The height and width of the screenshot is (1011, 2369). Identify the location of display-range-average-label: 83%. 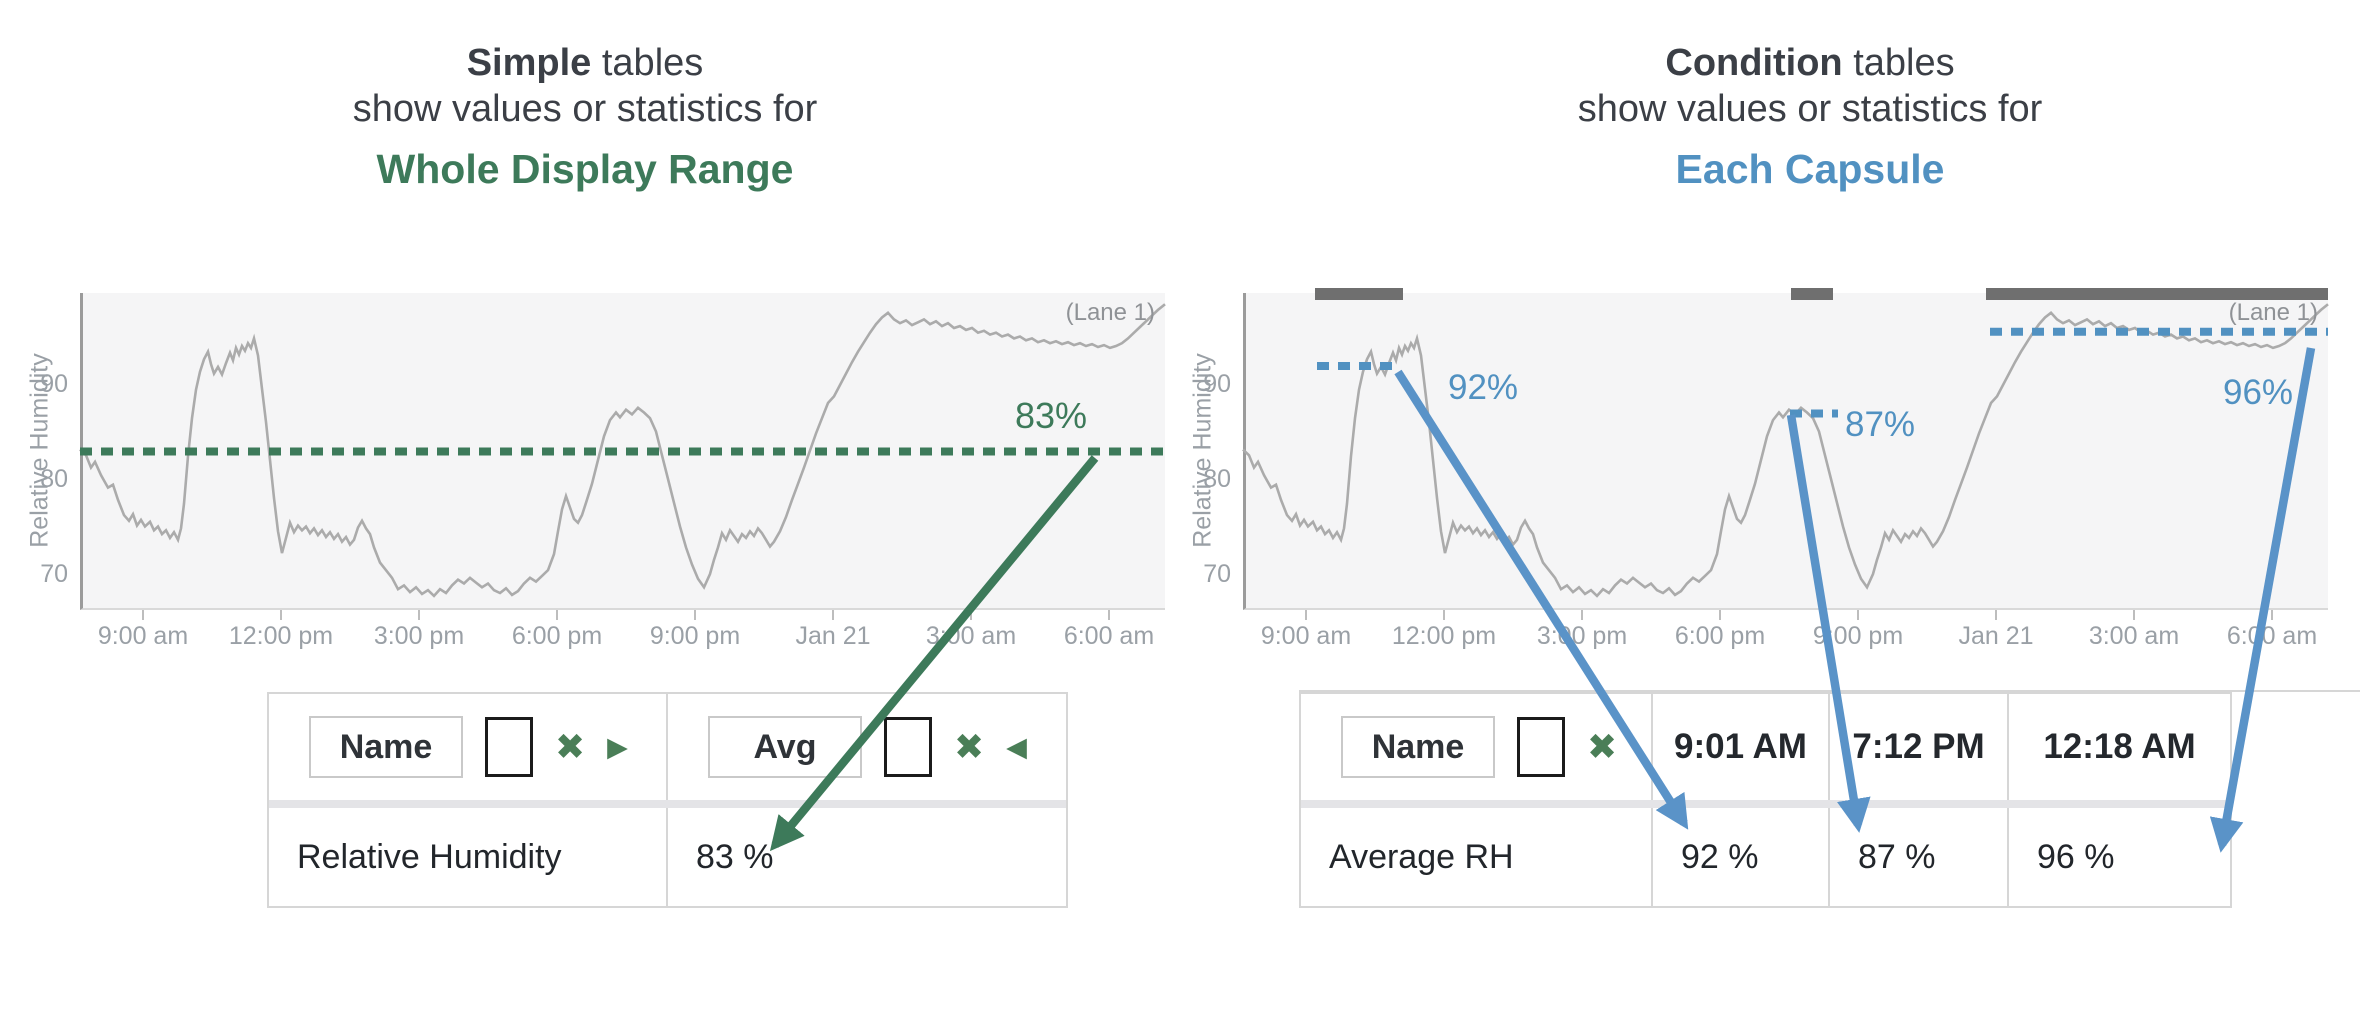
(1051, 415).